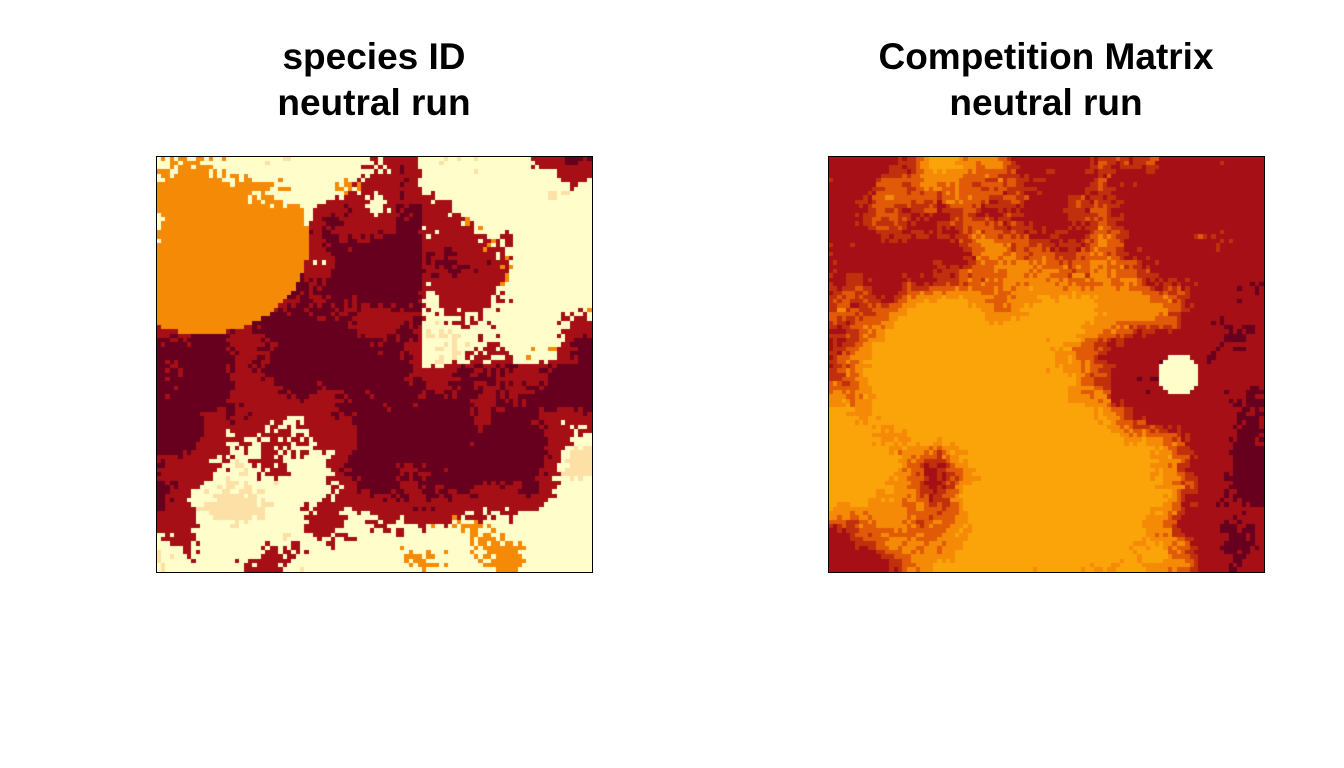 The width and height of the screenshot is (1344, 768). Describe the element at coordinates (1046, 56) in the screenshot. I see `chart-title-line: Competition Matrix` at that location.